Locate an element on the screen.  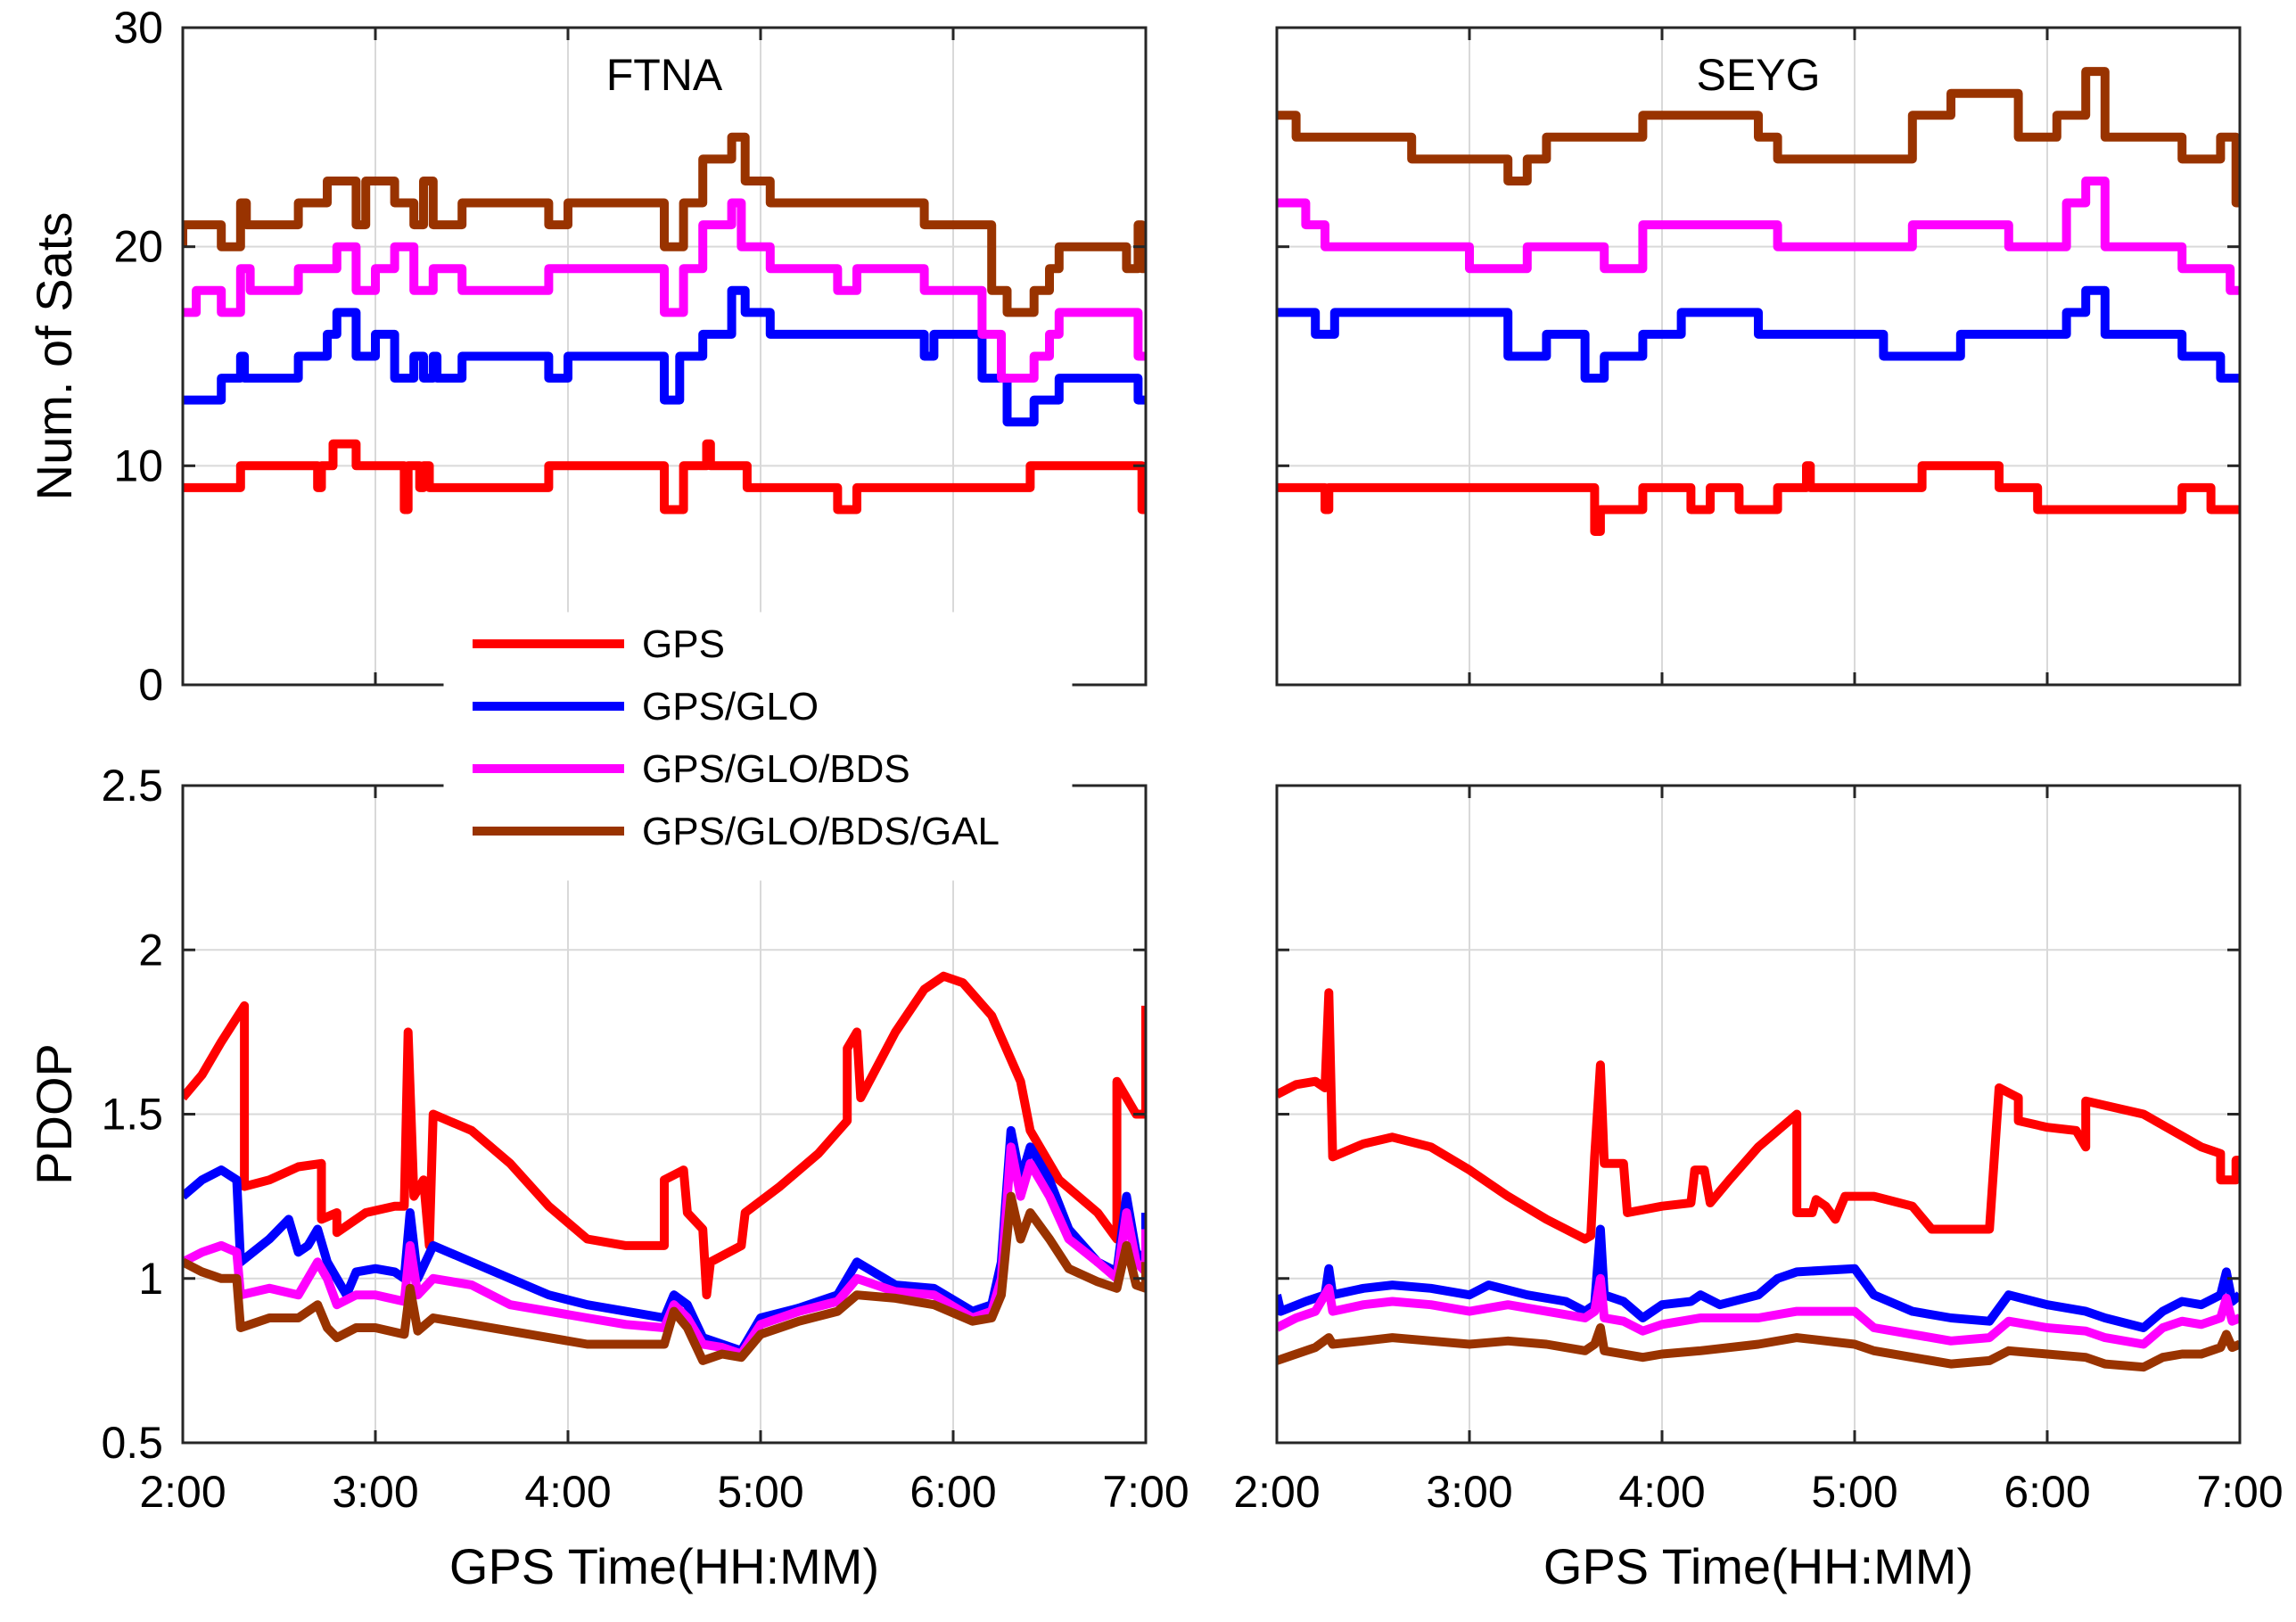
y-tick-label: 0.5 is located at coordinates (132, 1443).